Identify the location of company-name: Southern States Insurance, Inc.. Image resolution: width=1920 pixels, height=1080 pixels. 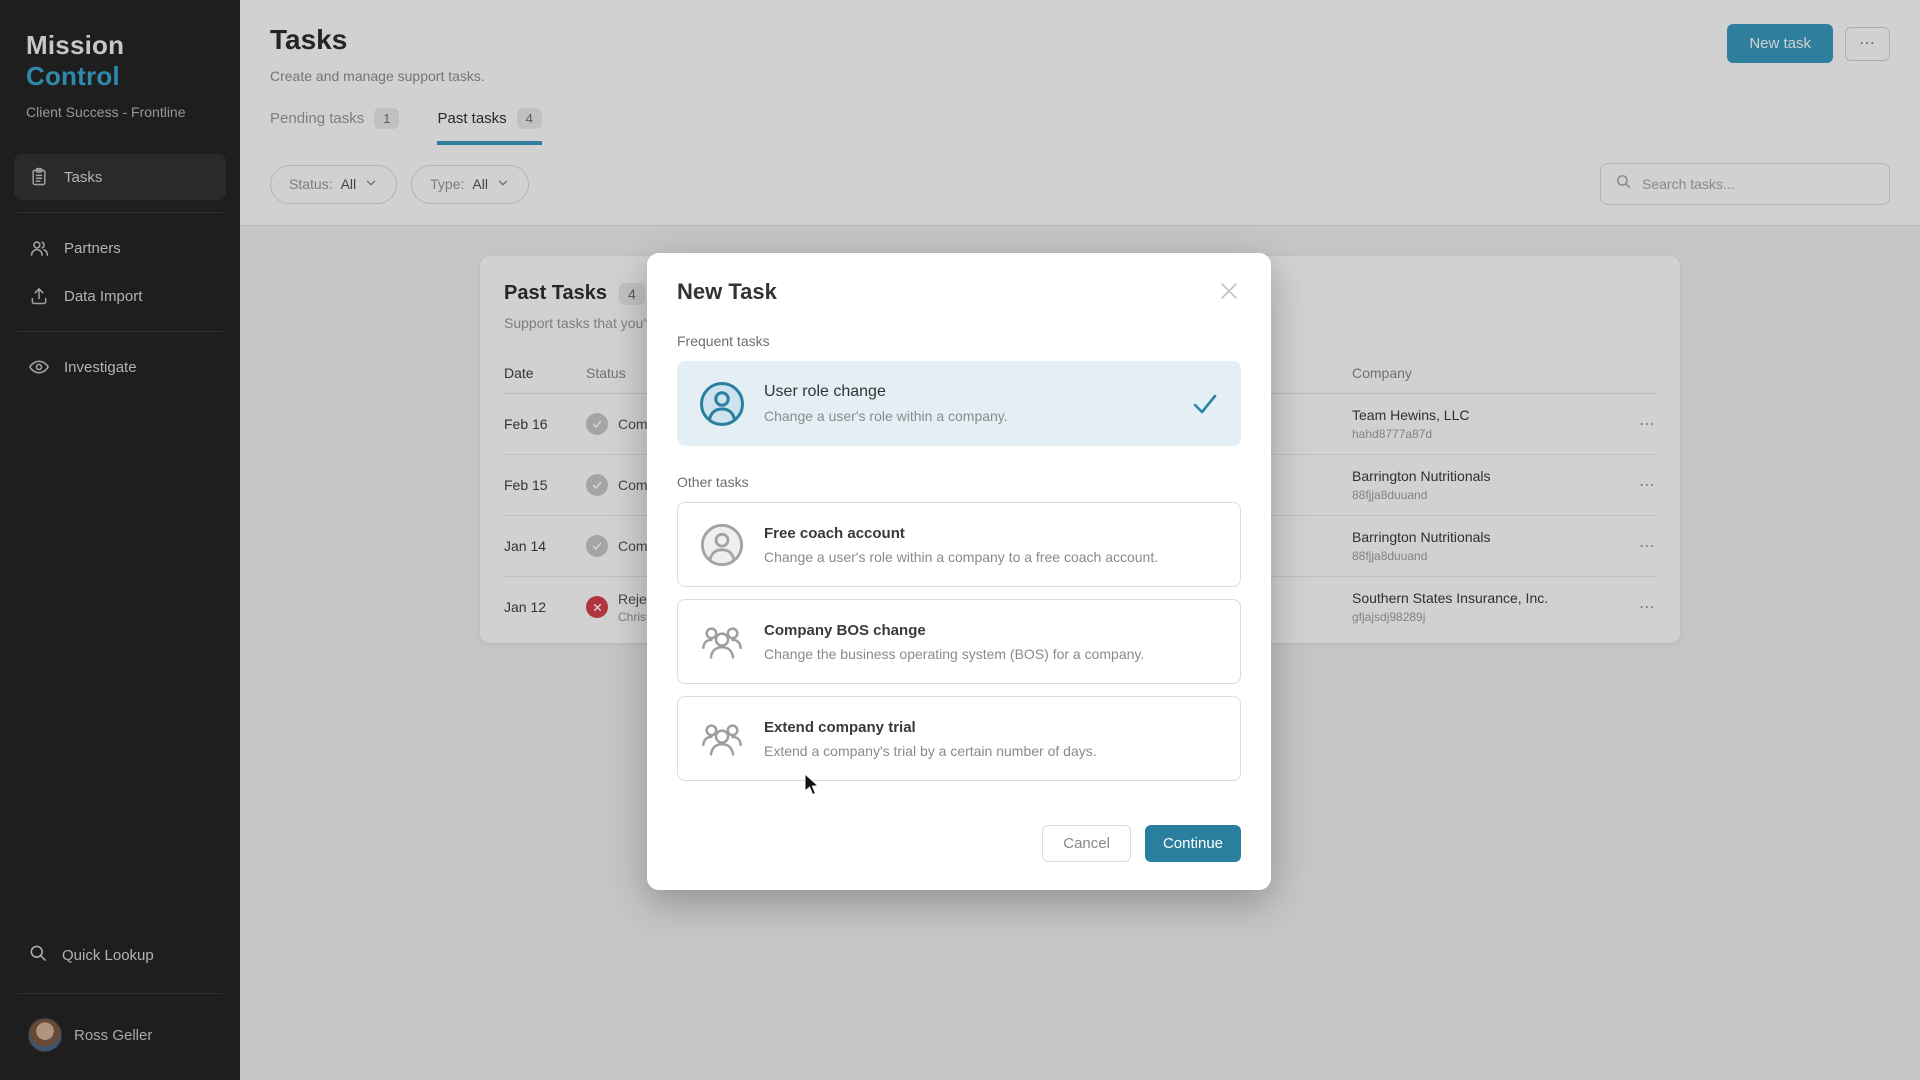
(1450, 598).